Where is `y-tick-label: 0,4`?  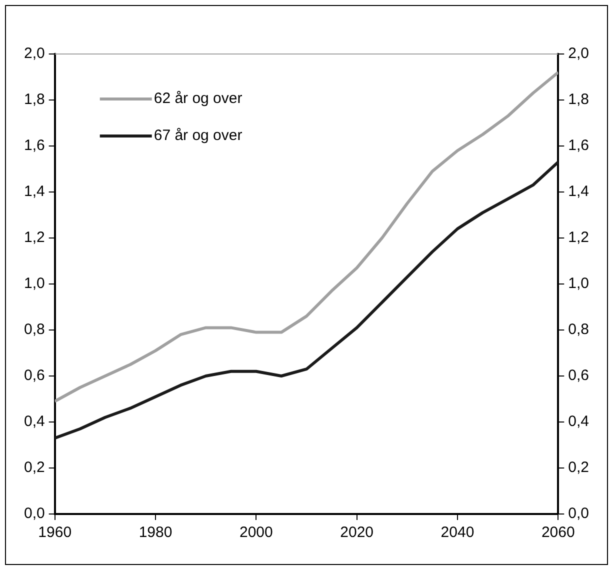
y-tick-label: 0,4 is located at coordinates (34, 421).